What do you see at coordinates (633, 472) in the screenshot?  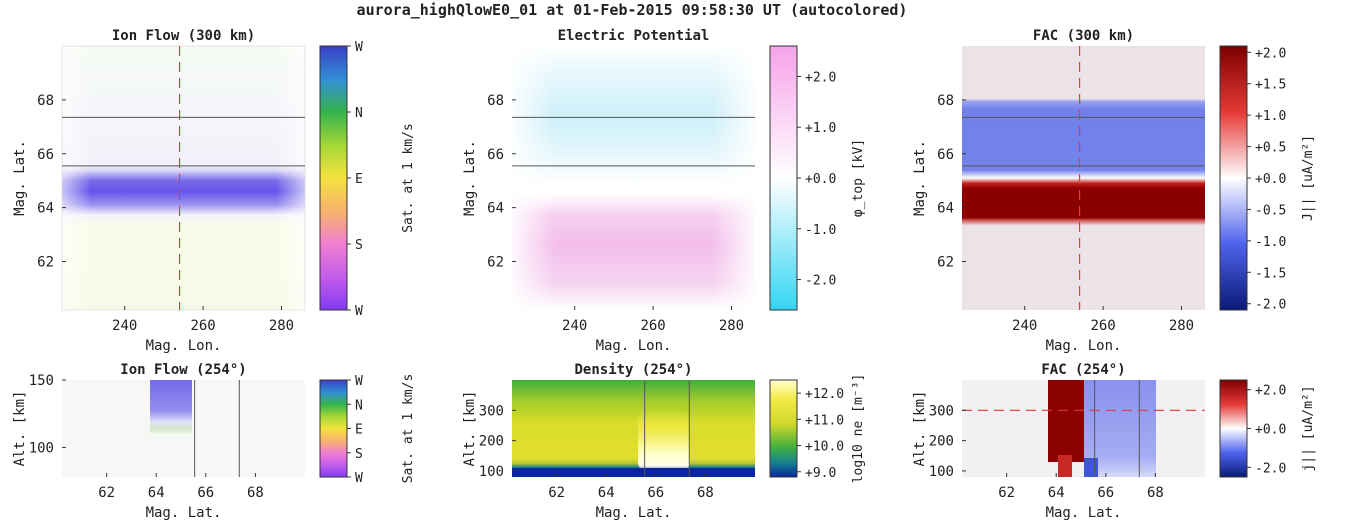 I see `density-bottom-floor` at bounding box center [633, 472].